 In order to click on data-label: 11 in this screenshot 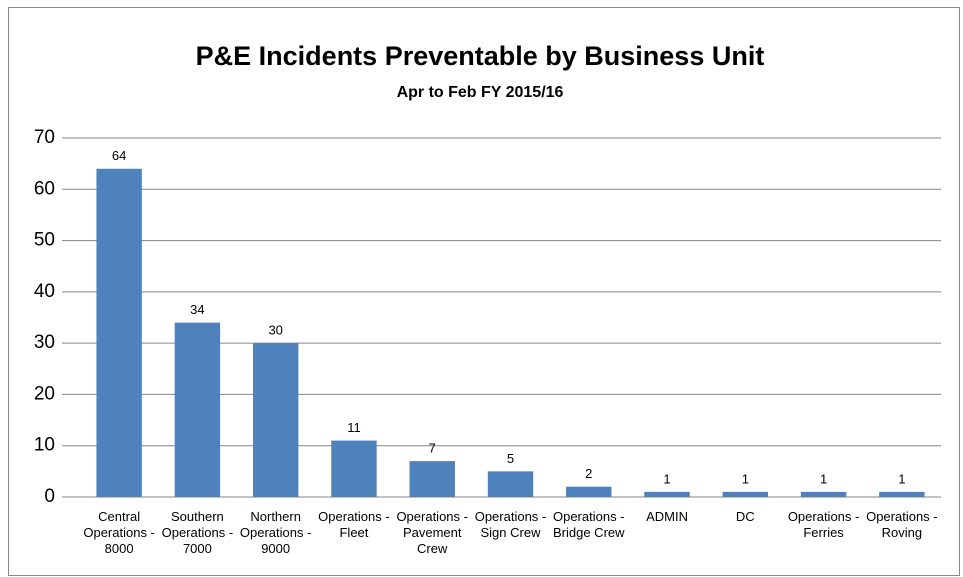, I will do `click(354, 427)`.